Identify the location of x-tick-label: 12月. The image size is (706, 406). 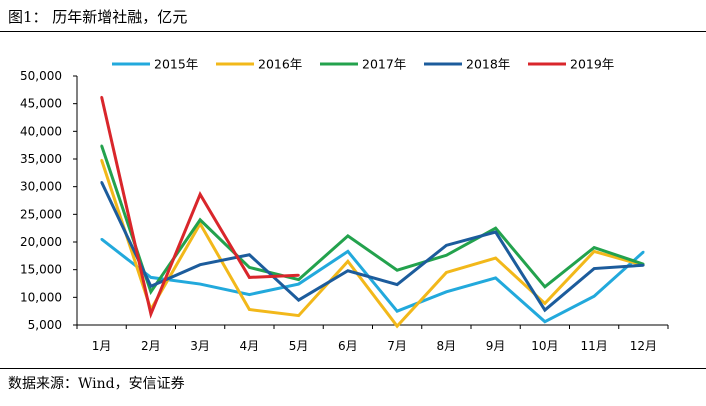
(643, 346).